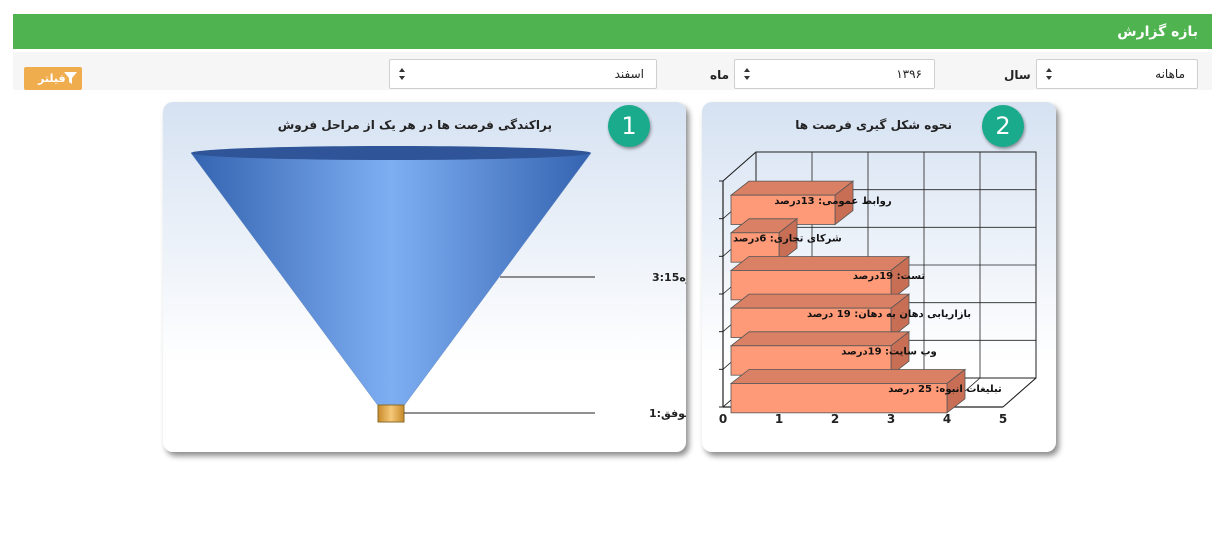 This screenshot has height=559, width=1225. What do you see at coordinates (629, 126) in the screenshot?
I see `panel-badge-1: 1` at bounding box center [629, 126].